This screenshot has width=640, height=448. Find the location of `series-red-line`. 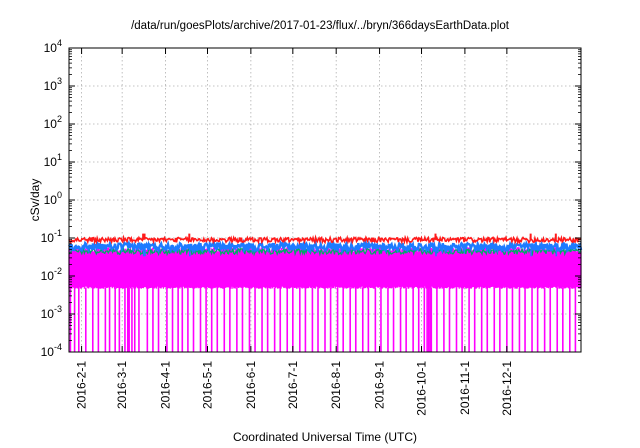

series-red-line is located at coordinates (325, 240).